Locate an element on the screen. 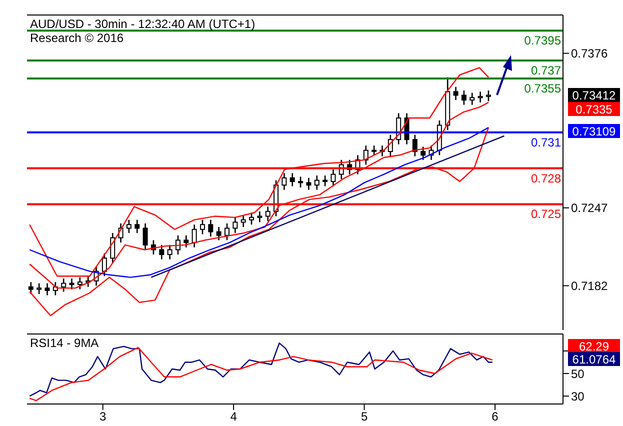 The image size is (623, 426). x-tick-label: 3 is located at coordinates (102, 417).